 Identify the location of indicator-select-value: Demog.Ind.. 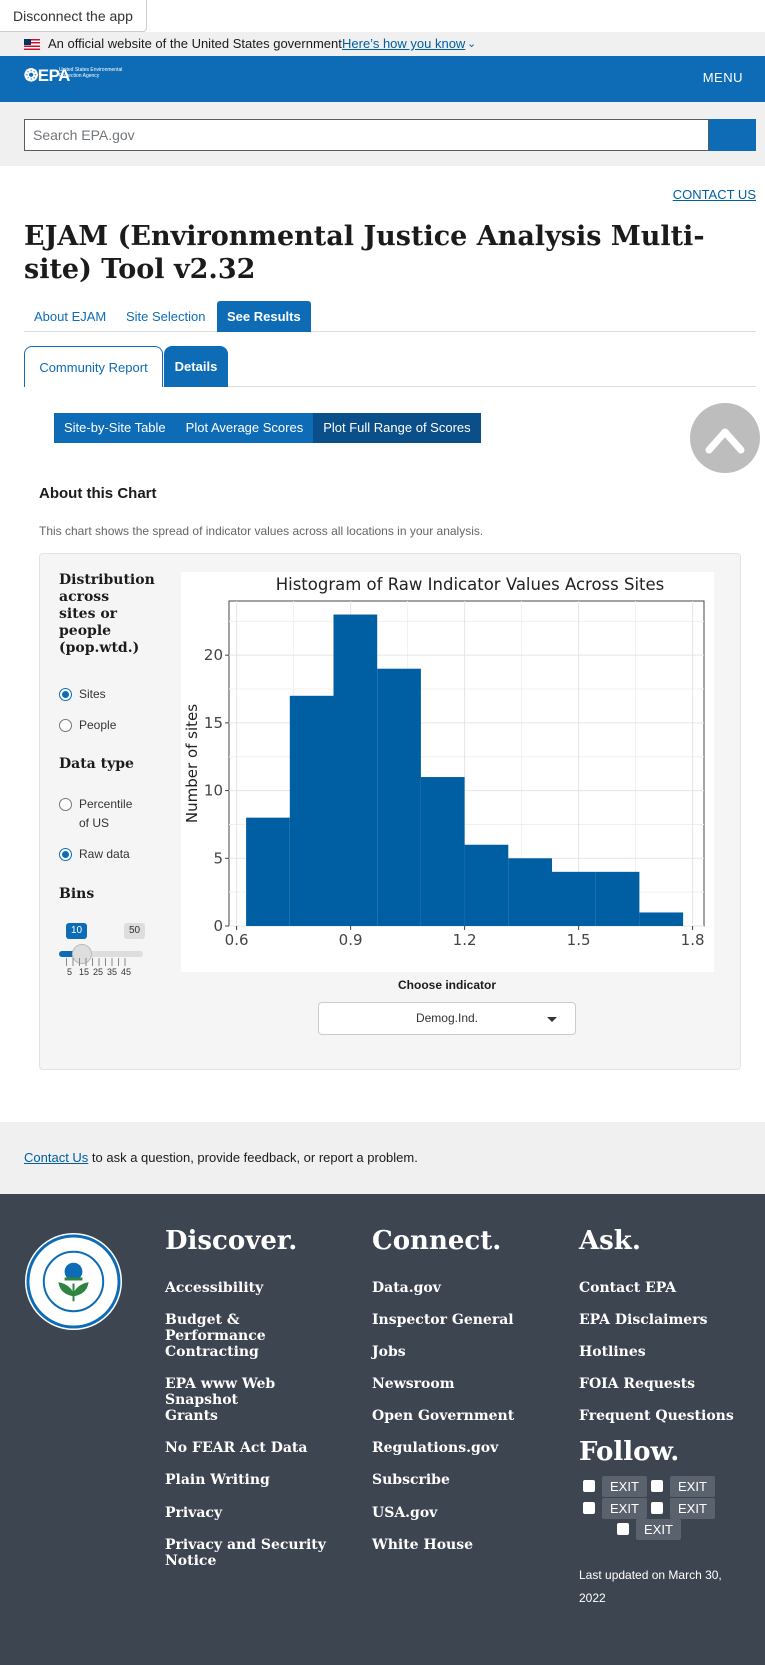
(447, 1018).